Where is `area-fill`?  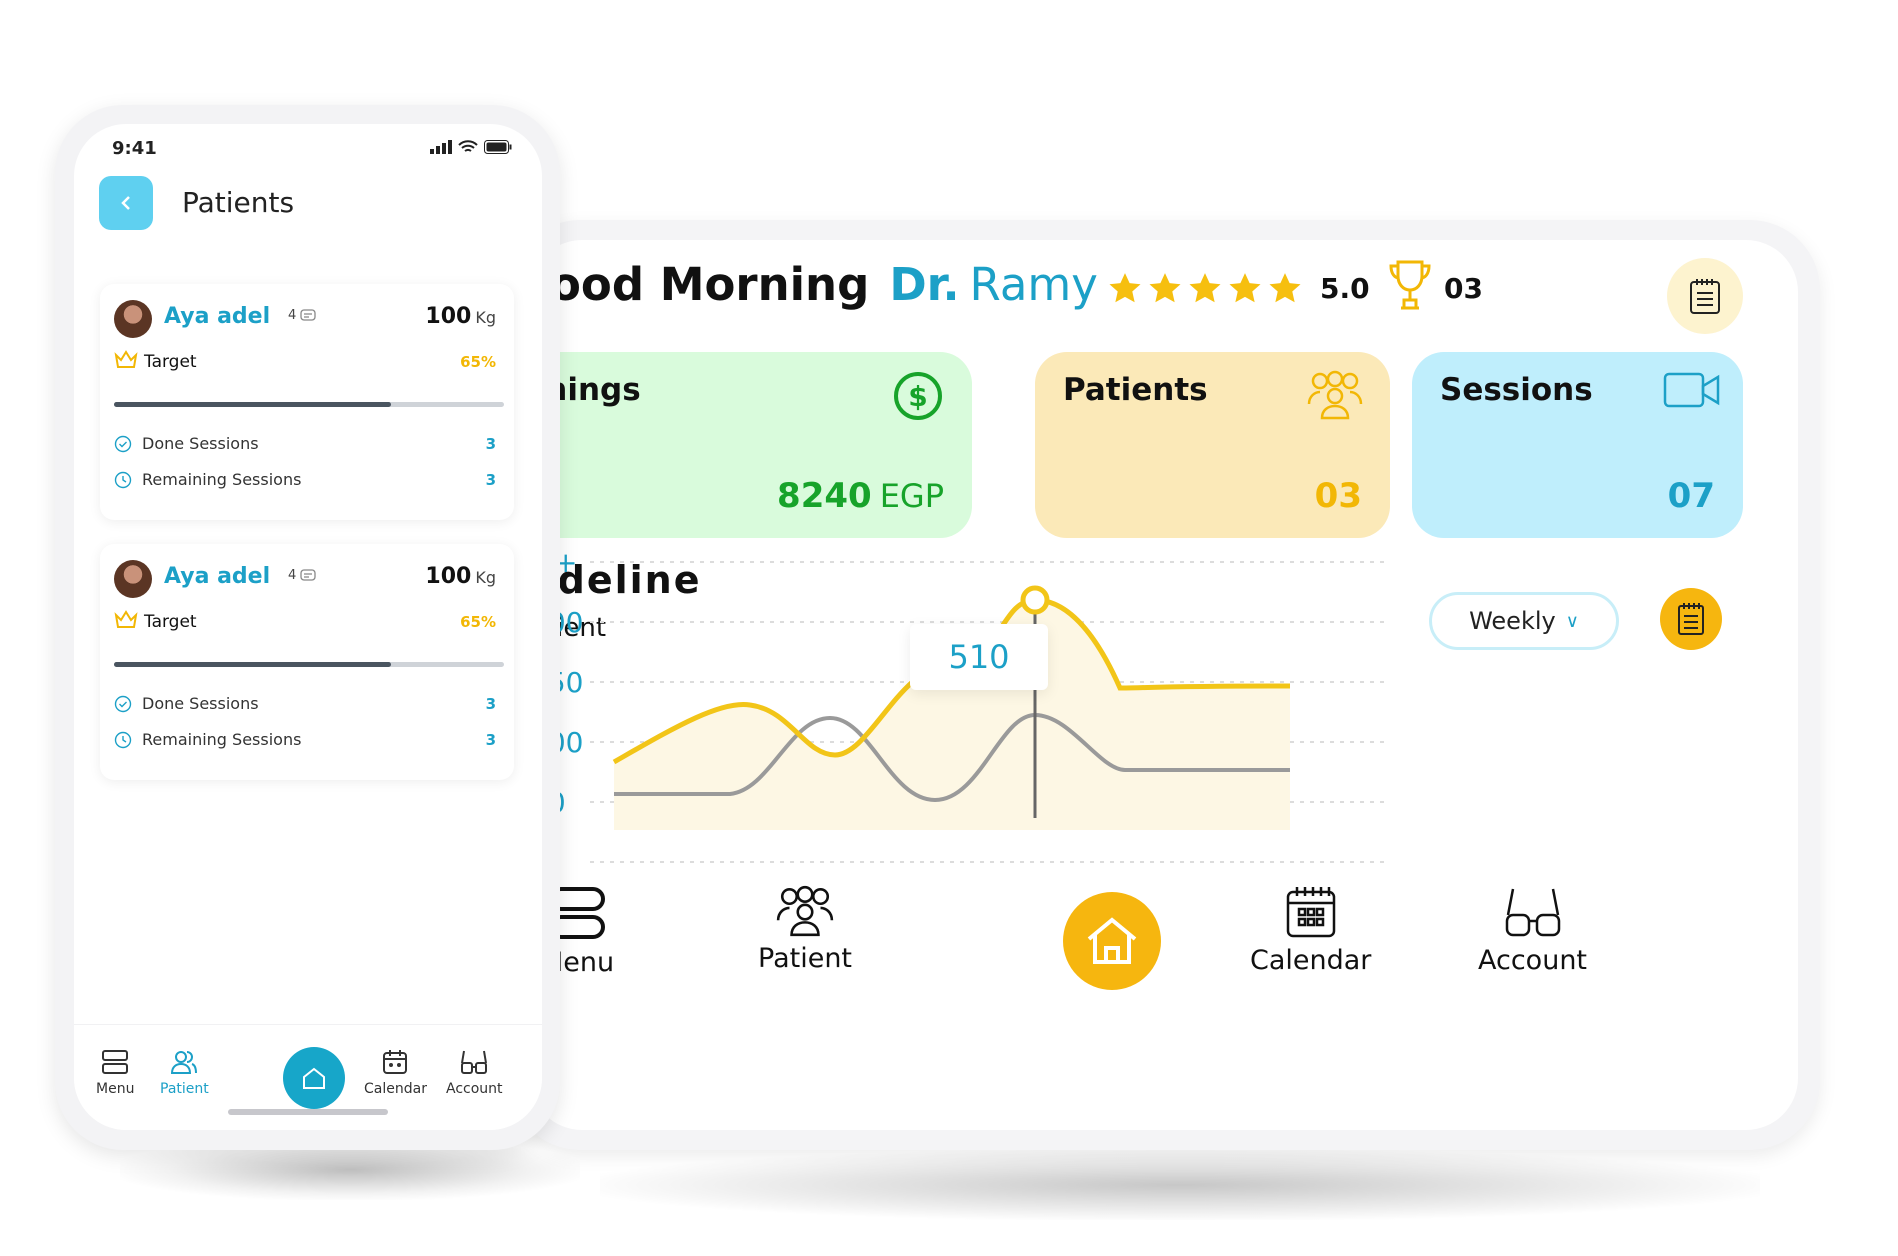
area-fill is located at coordinates (952, 715).